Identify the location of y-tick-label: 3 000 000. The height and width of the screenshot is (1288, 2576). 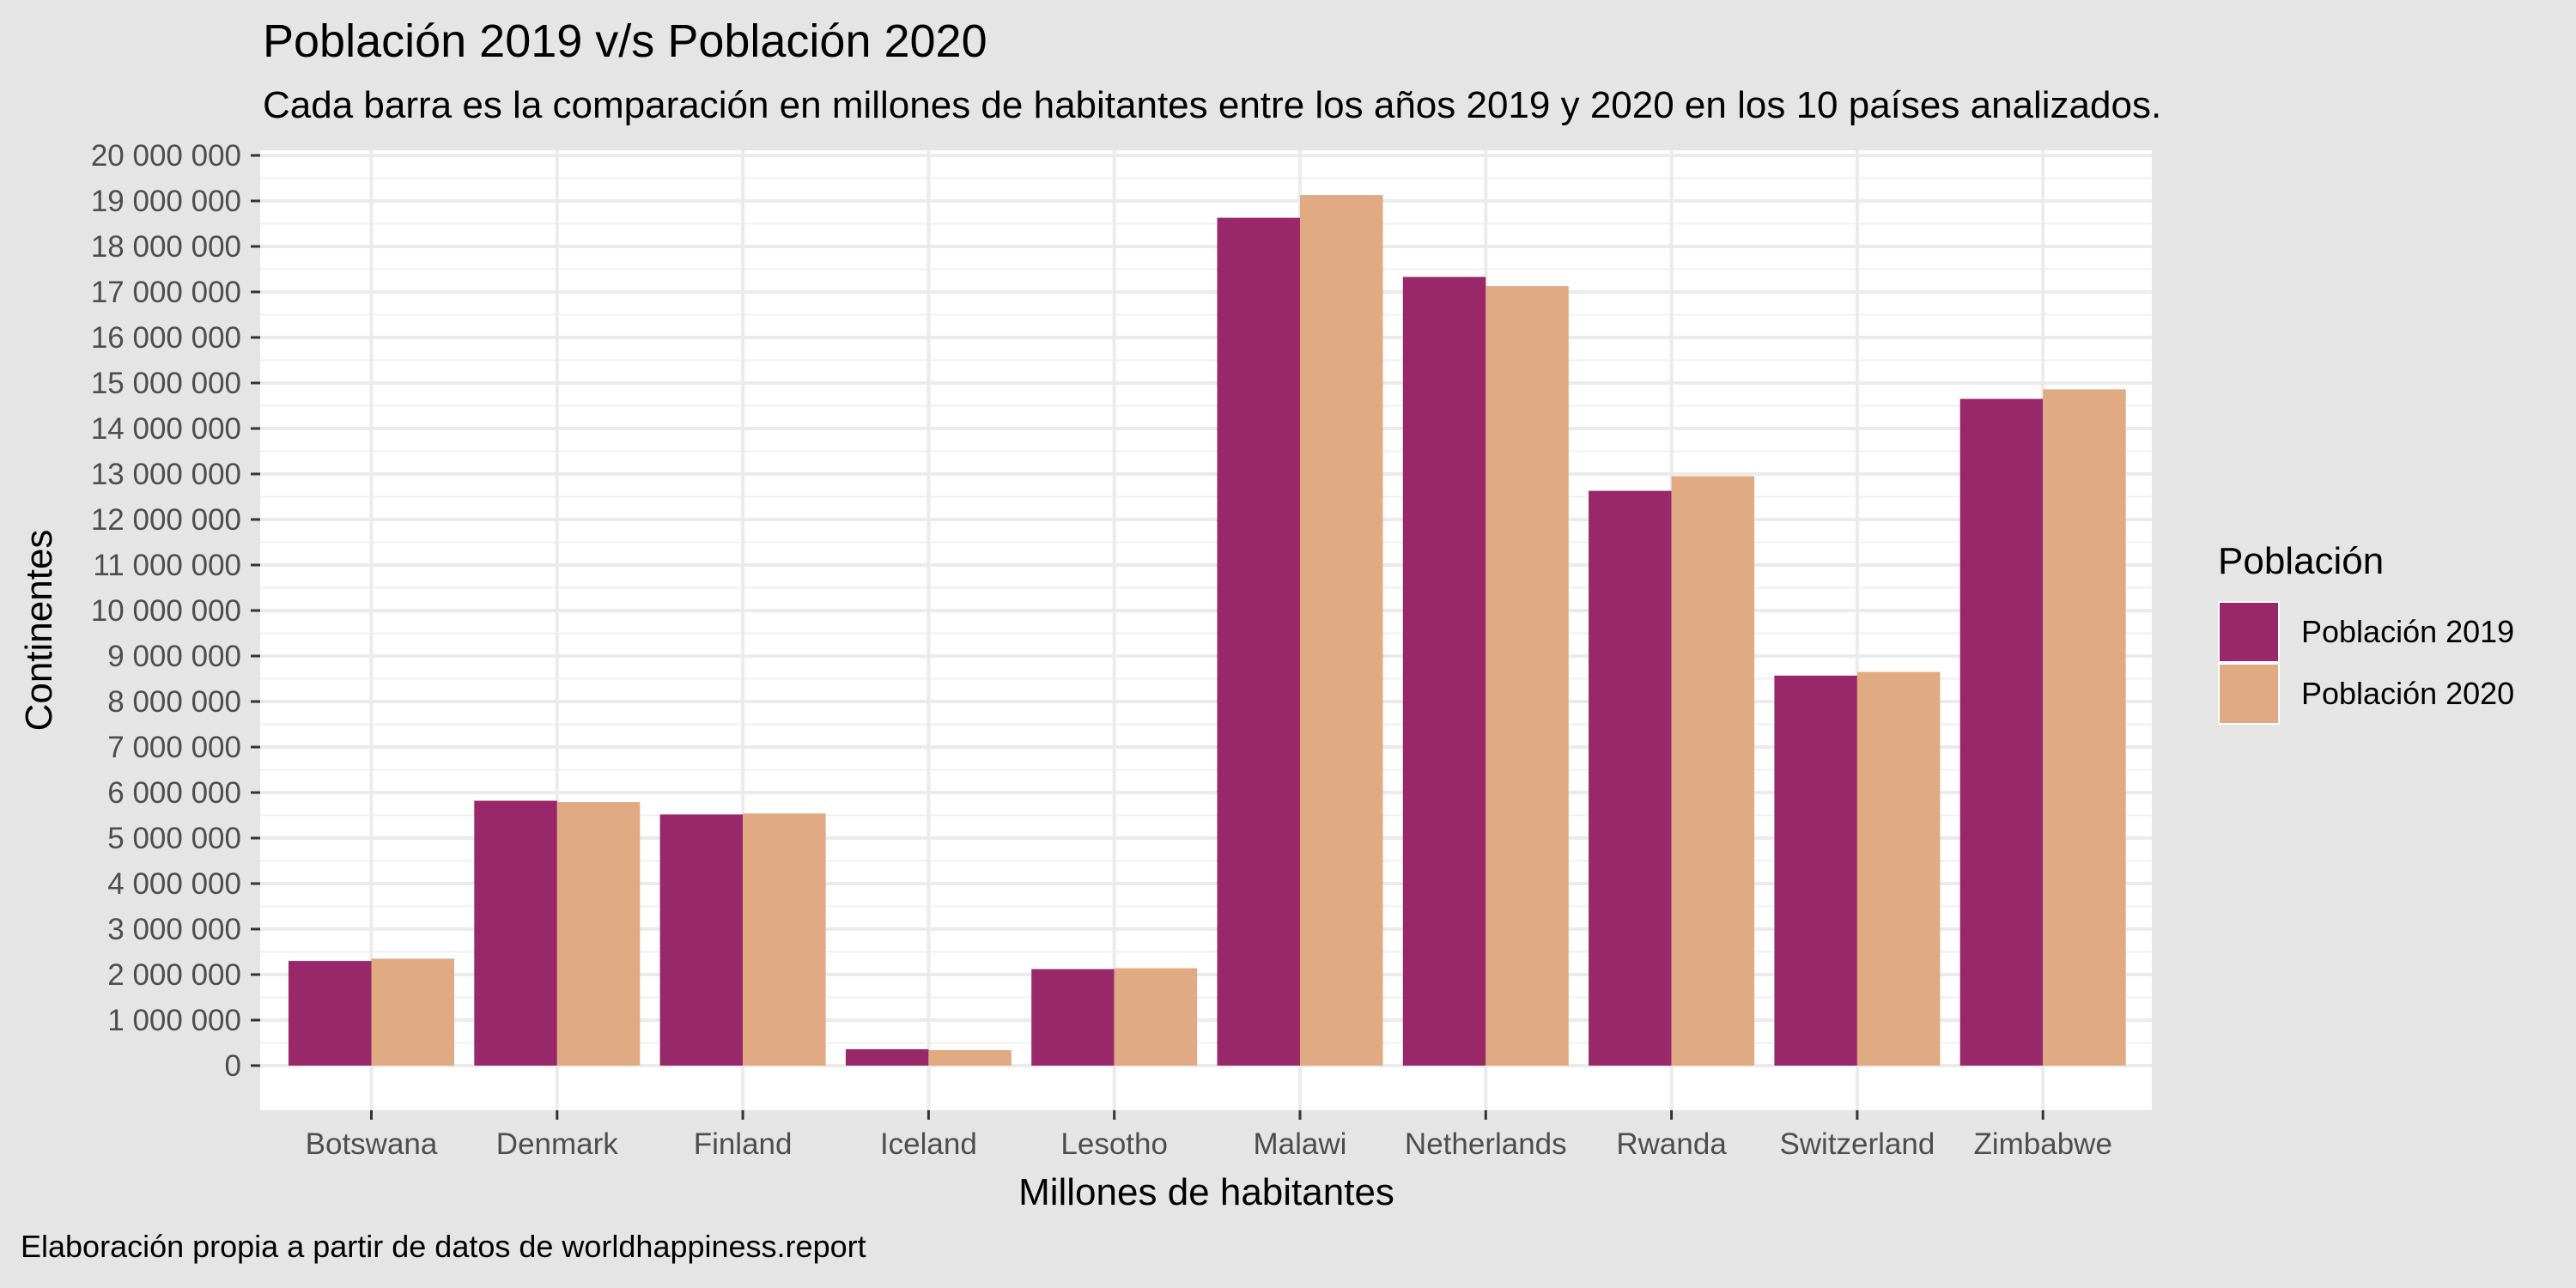
(174, 929).